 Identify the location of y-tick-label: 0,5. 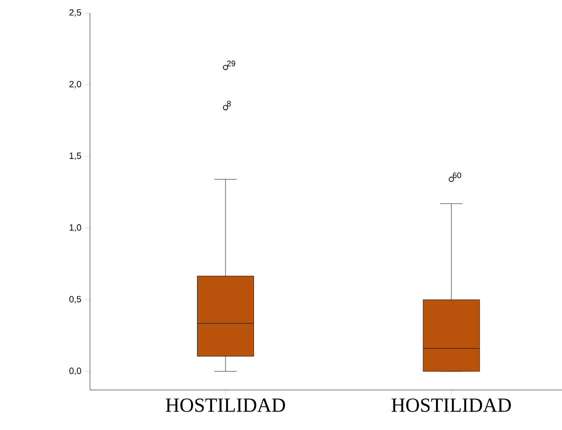
(75, 300).